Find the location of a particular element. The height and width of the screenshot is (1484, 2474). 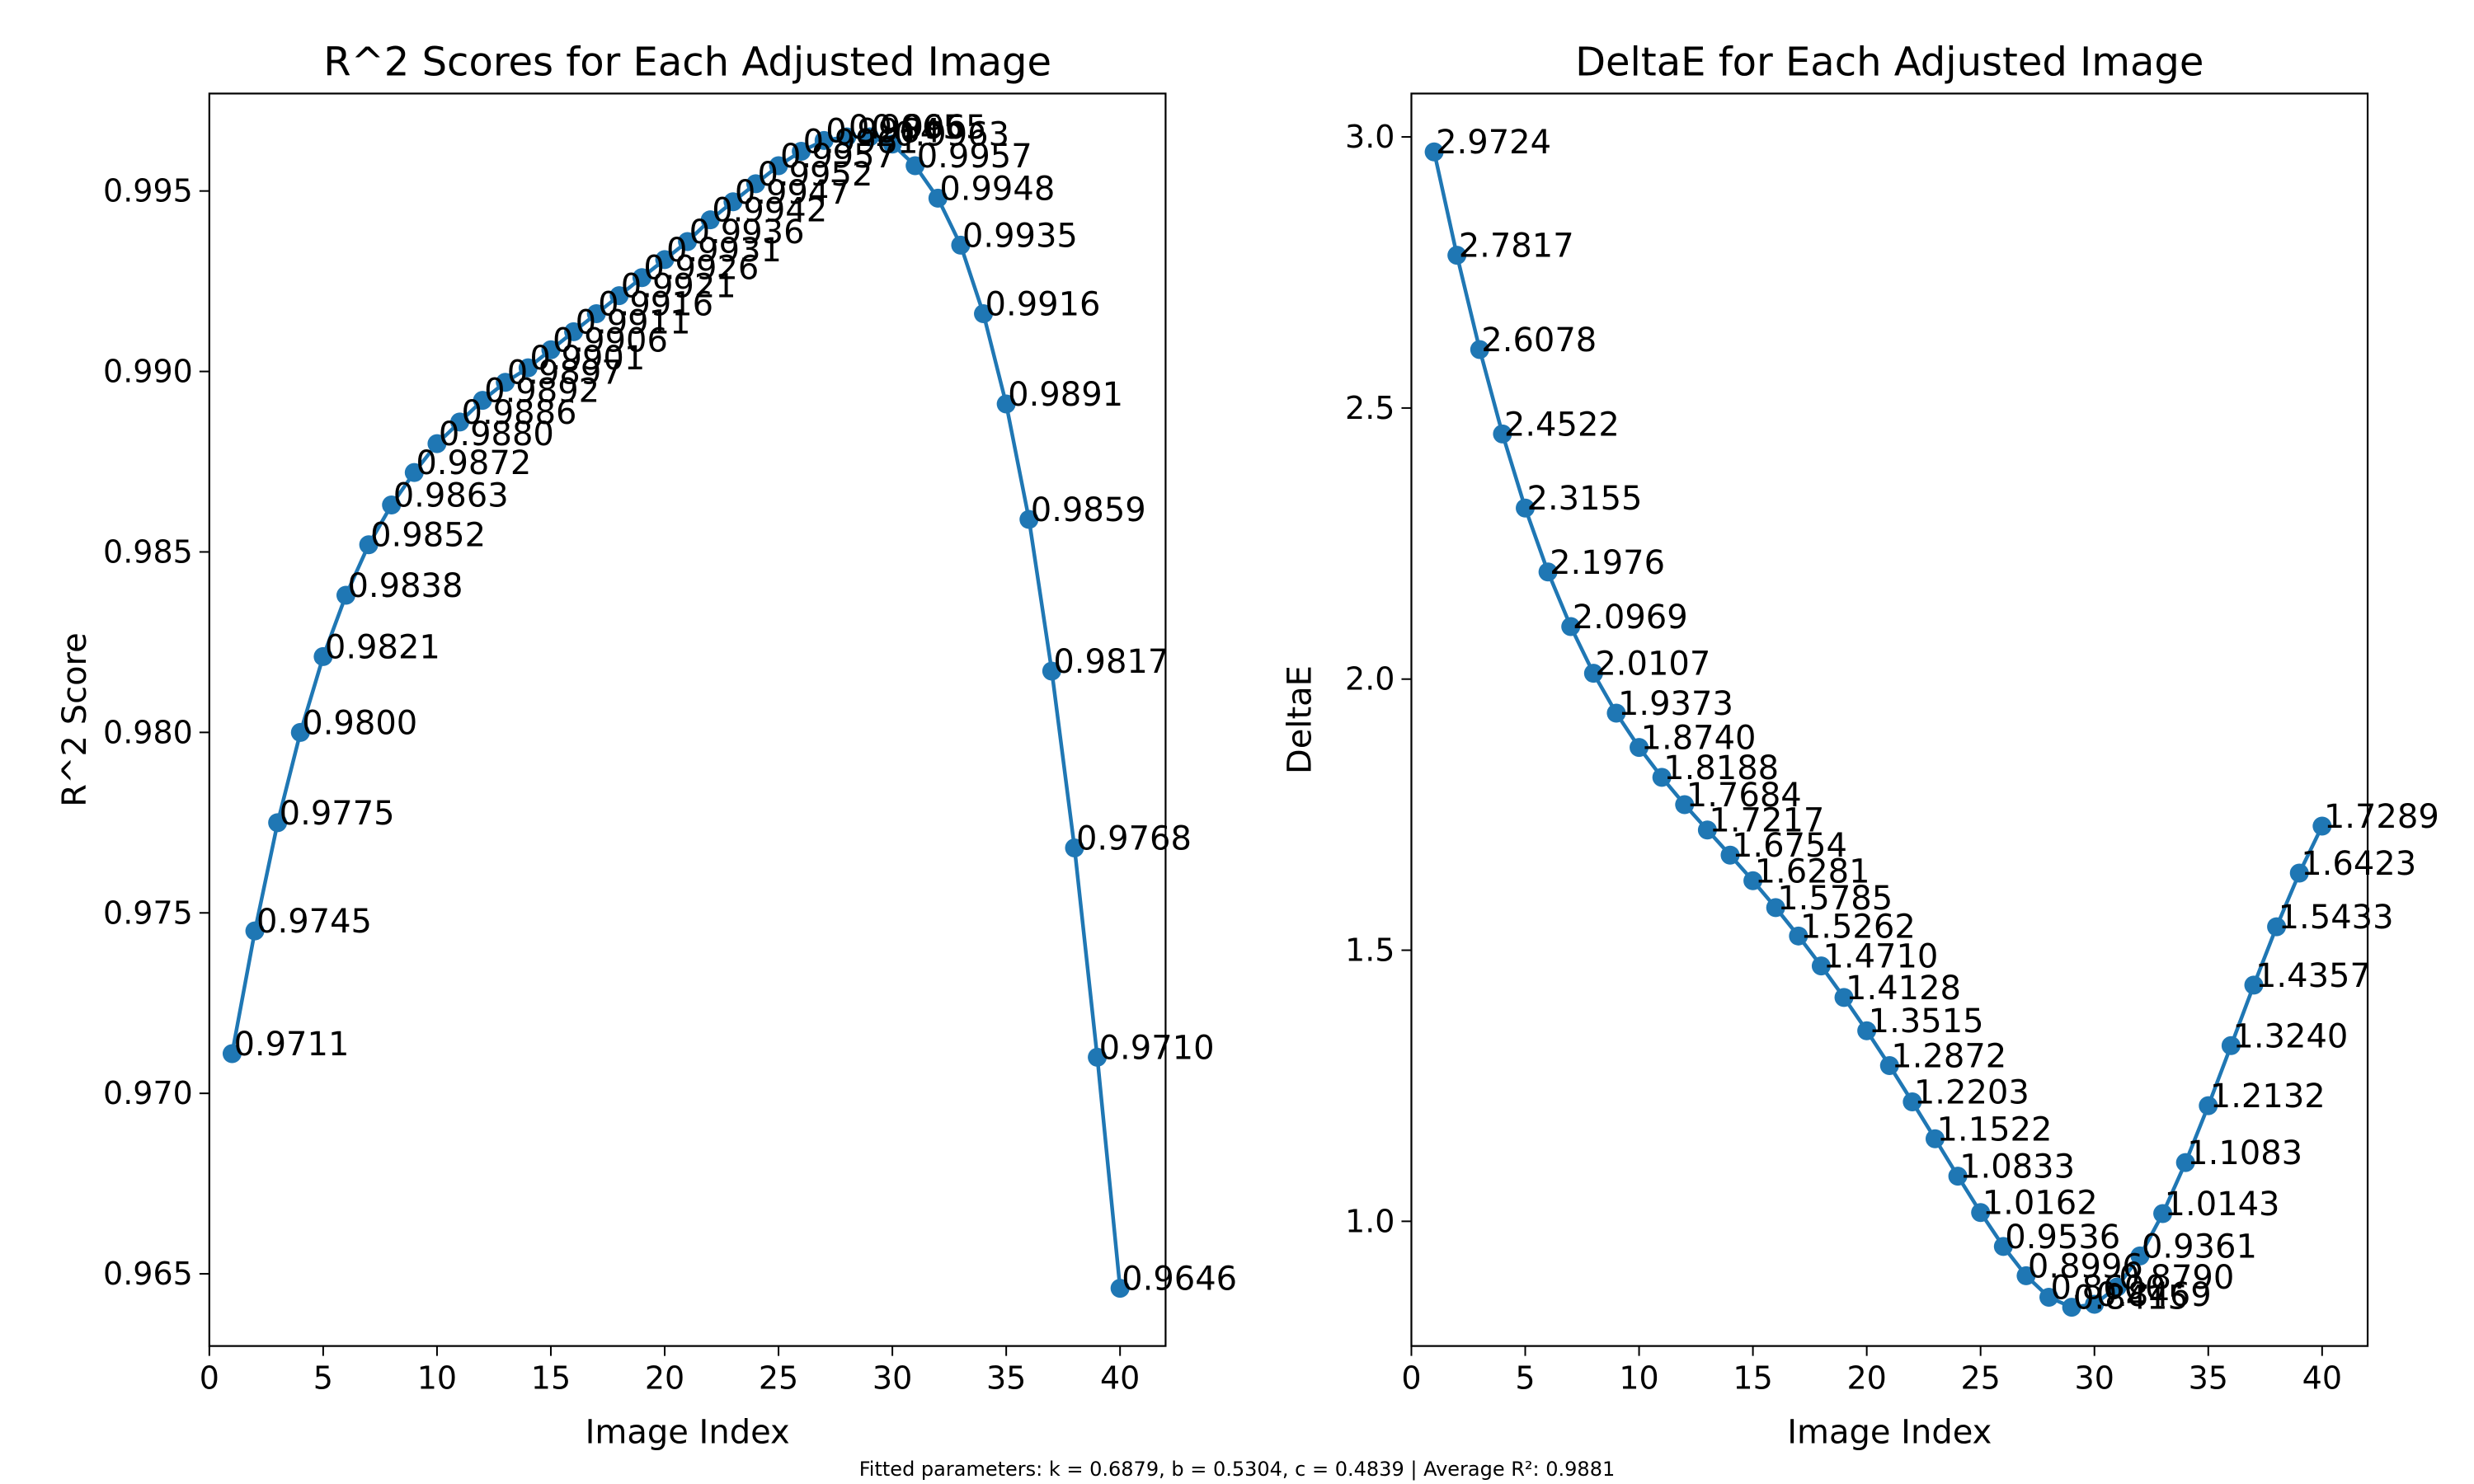

data-label: 1.2872 is located at coordinates (1948, 1056).